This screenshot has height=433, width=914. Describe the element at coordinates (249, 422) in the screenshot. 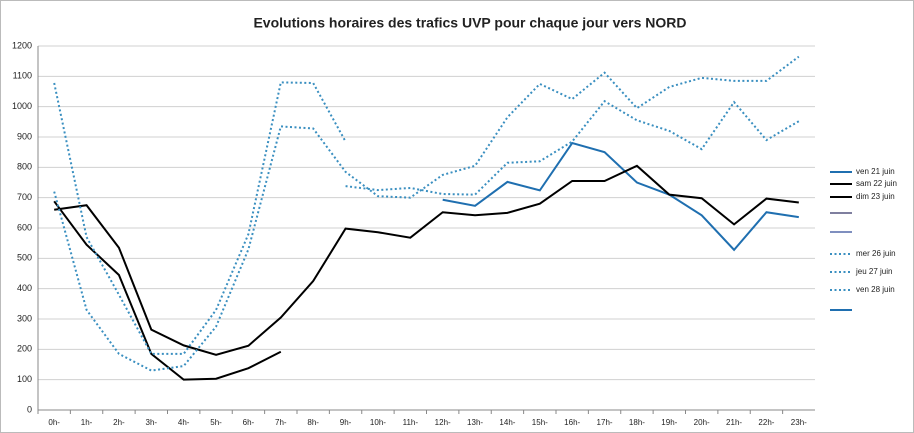

I see `x-tick-label: 6h-` at that location.